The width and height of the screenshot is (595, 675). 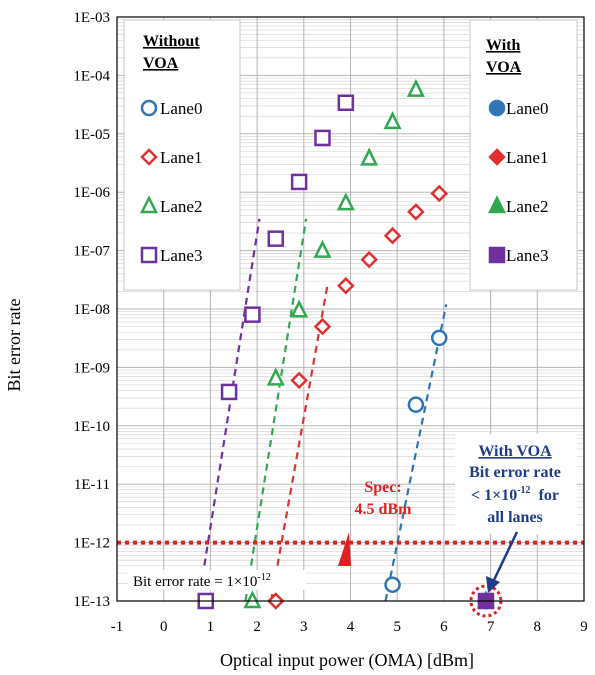 I want to click on x-tick-label: 5, so click(x=397, y=627).